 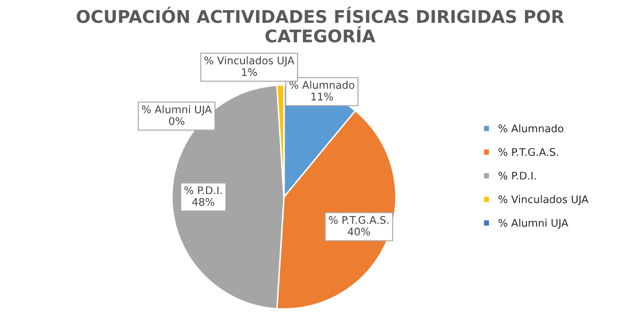 What do you see at coordinates (533, 223) in the screenshot?
I see `legend-label: % Alumni UJA` at bounding box center [533, 223].